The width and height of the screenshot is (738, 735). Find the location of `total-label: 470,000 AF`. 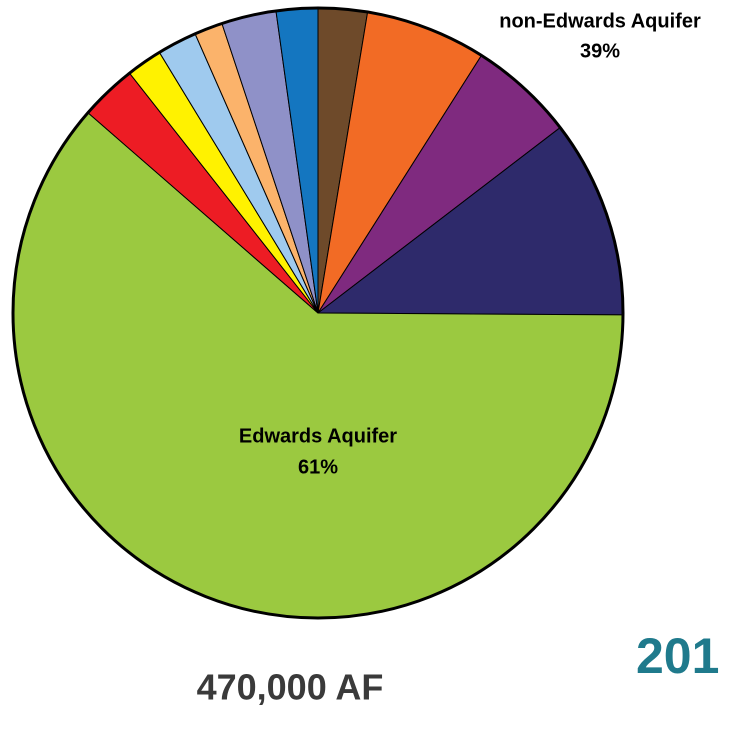

total-label: 470,000 AF is located at coordinates (290, 687).